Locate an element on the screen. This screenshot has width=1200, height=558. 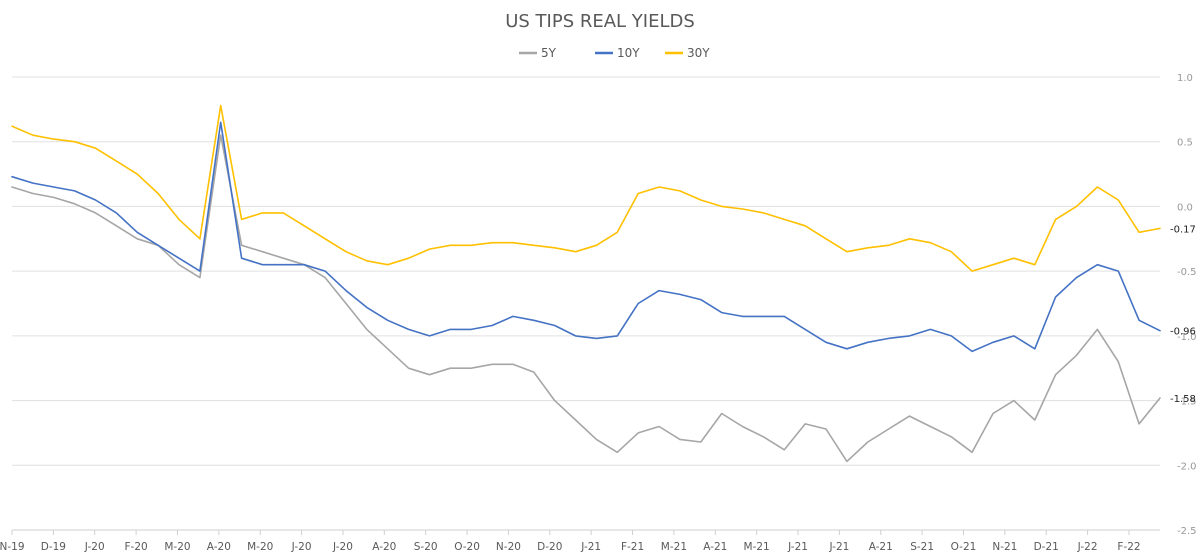
y-tick-label: 0.0 is located at coordinates (1185, 207).